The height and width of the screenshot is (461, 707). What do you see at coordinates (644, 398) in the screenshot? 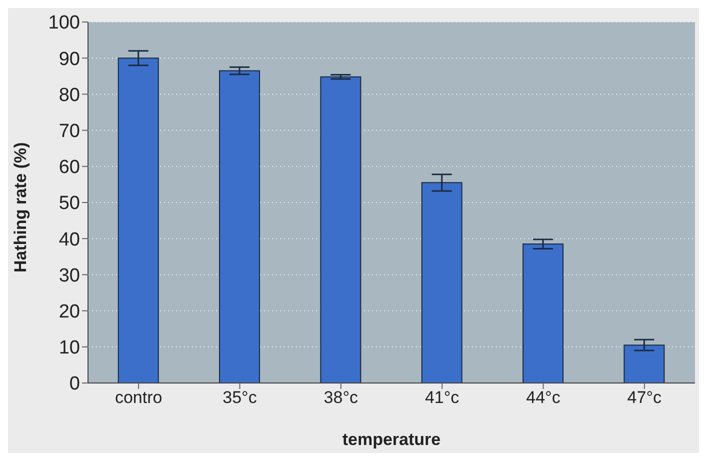
I see `x-tick-label: 47°c` at bounding box center [644, 398].